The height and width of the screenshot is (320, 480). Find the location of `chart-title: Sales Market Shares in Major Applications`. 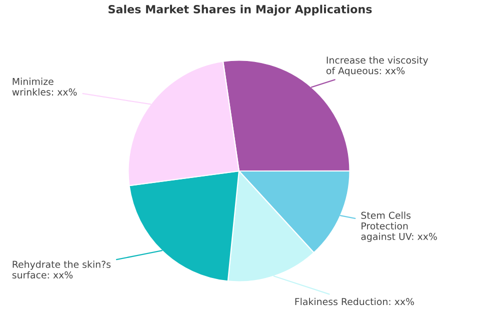

chart-title: Sales Market Shares in Major Applications is located at coordinates (240, 10).